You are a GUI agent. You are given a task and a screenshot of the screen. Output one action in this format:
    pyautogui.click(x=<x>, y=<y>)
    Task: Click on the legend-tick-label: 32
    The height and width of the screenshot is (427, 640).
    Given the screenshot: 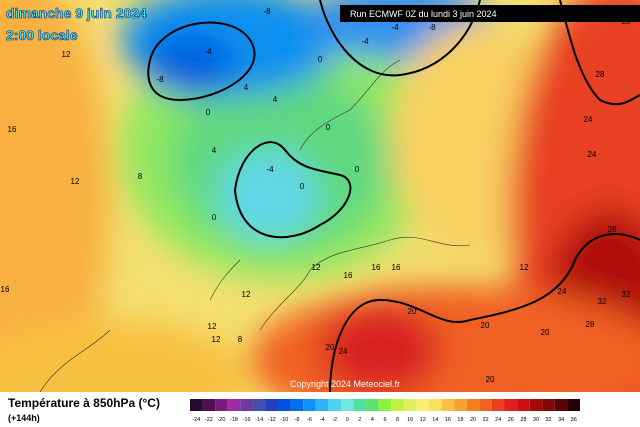 What is the action you would take?
    pyautogui.click(x=548, y=420)
    